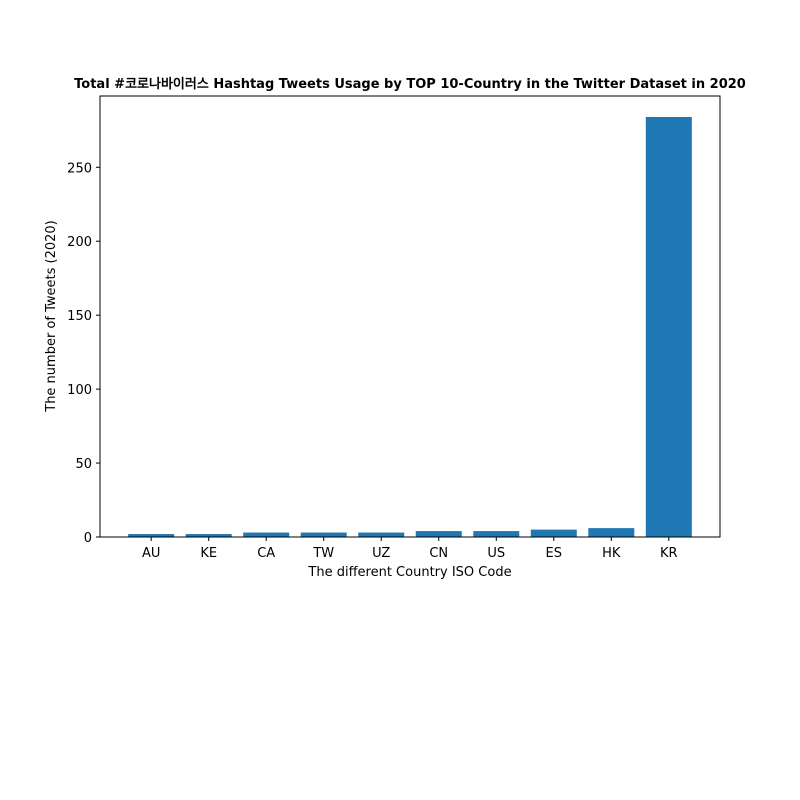  Describe the element at coordinates (438, 553) in the screenshot. I see `x-tick-label: CN` at that location.